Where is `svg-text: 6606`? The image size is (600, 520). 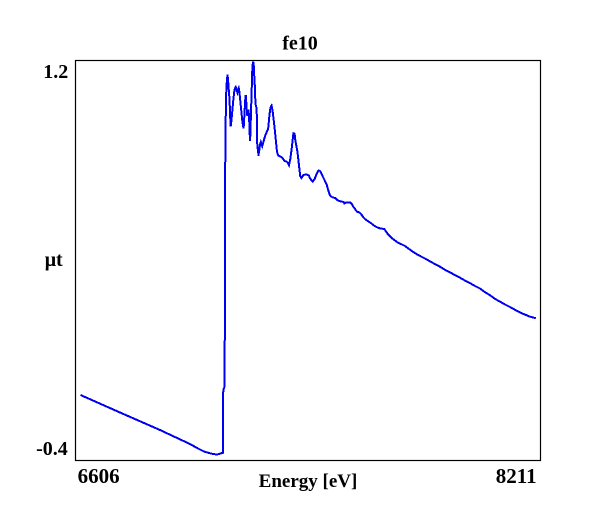
svg-text: 6606 is located at coordinates (99, 476).